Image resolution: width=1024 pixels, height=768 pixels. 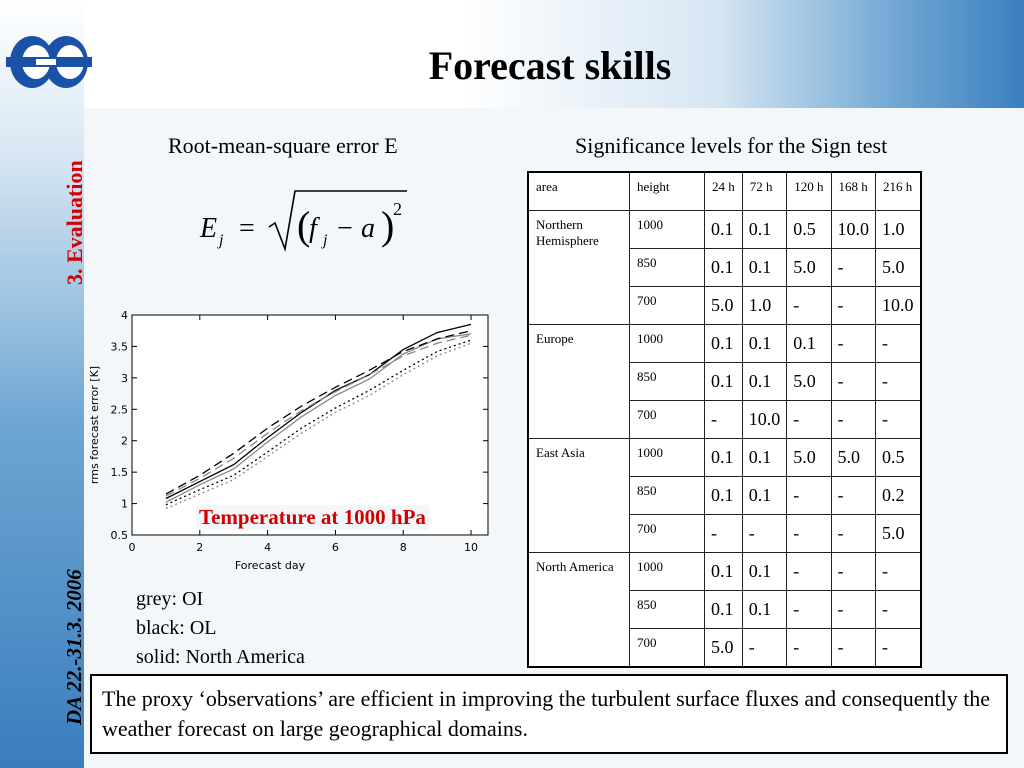 What do you see at coordinates (578, 495) in the screenshot?
I see `area-cell: East Asia` at bounding box center [578, 495].